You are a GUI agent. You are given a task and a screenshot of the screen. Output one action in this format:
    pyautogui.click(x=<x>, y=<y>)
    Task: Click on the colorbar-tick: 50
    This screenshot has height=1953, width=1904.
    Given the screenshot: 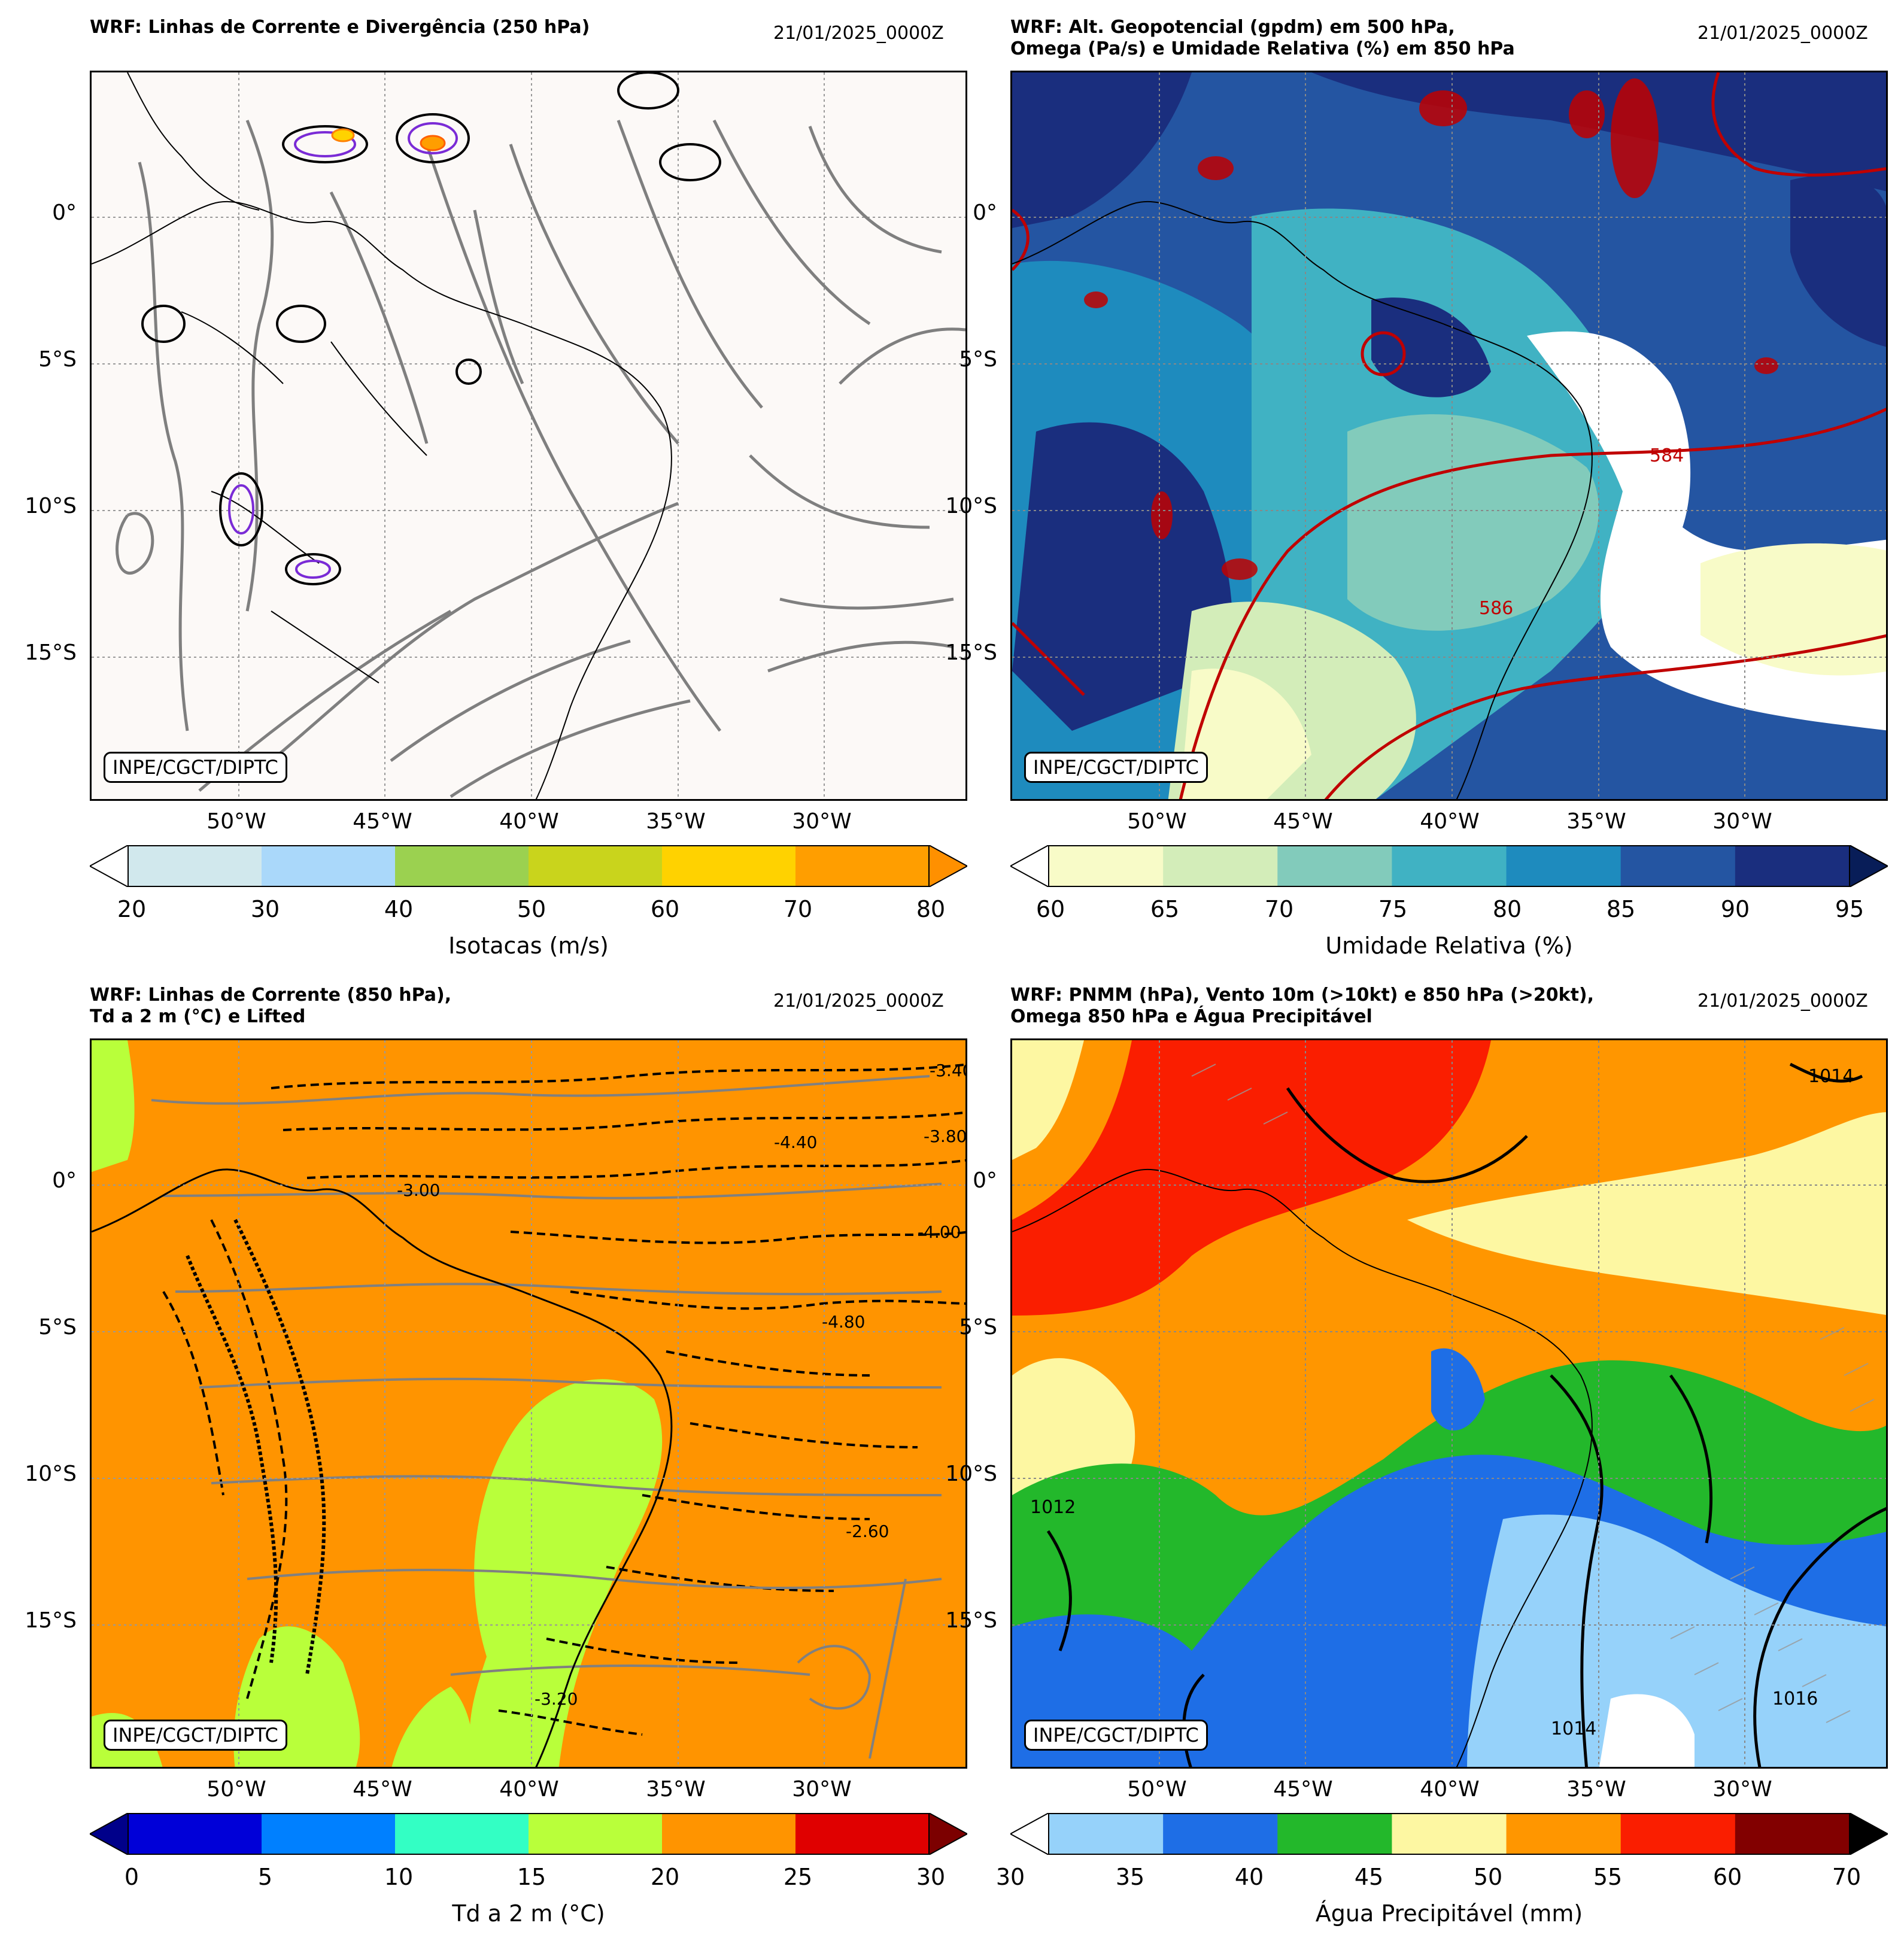 What is the action you would take?
    pyautogui.click(x=1488, y=1877)
    